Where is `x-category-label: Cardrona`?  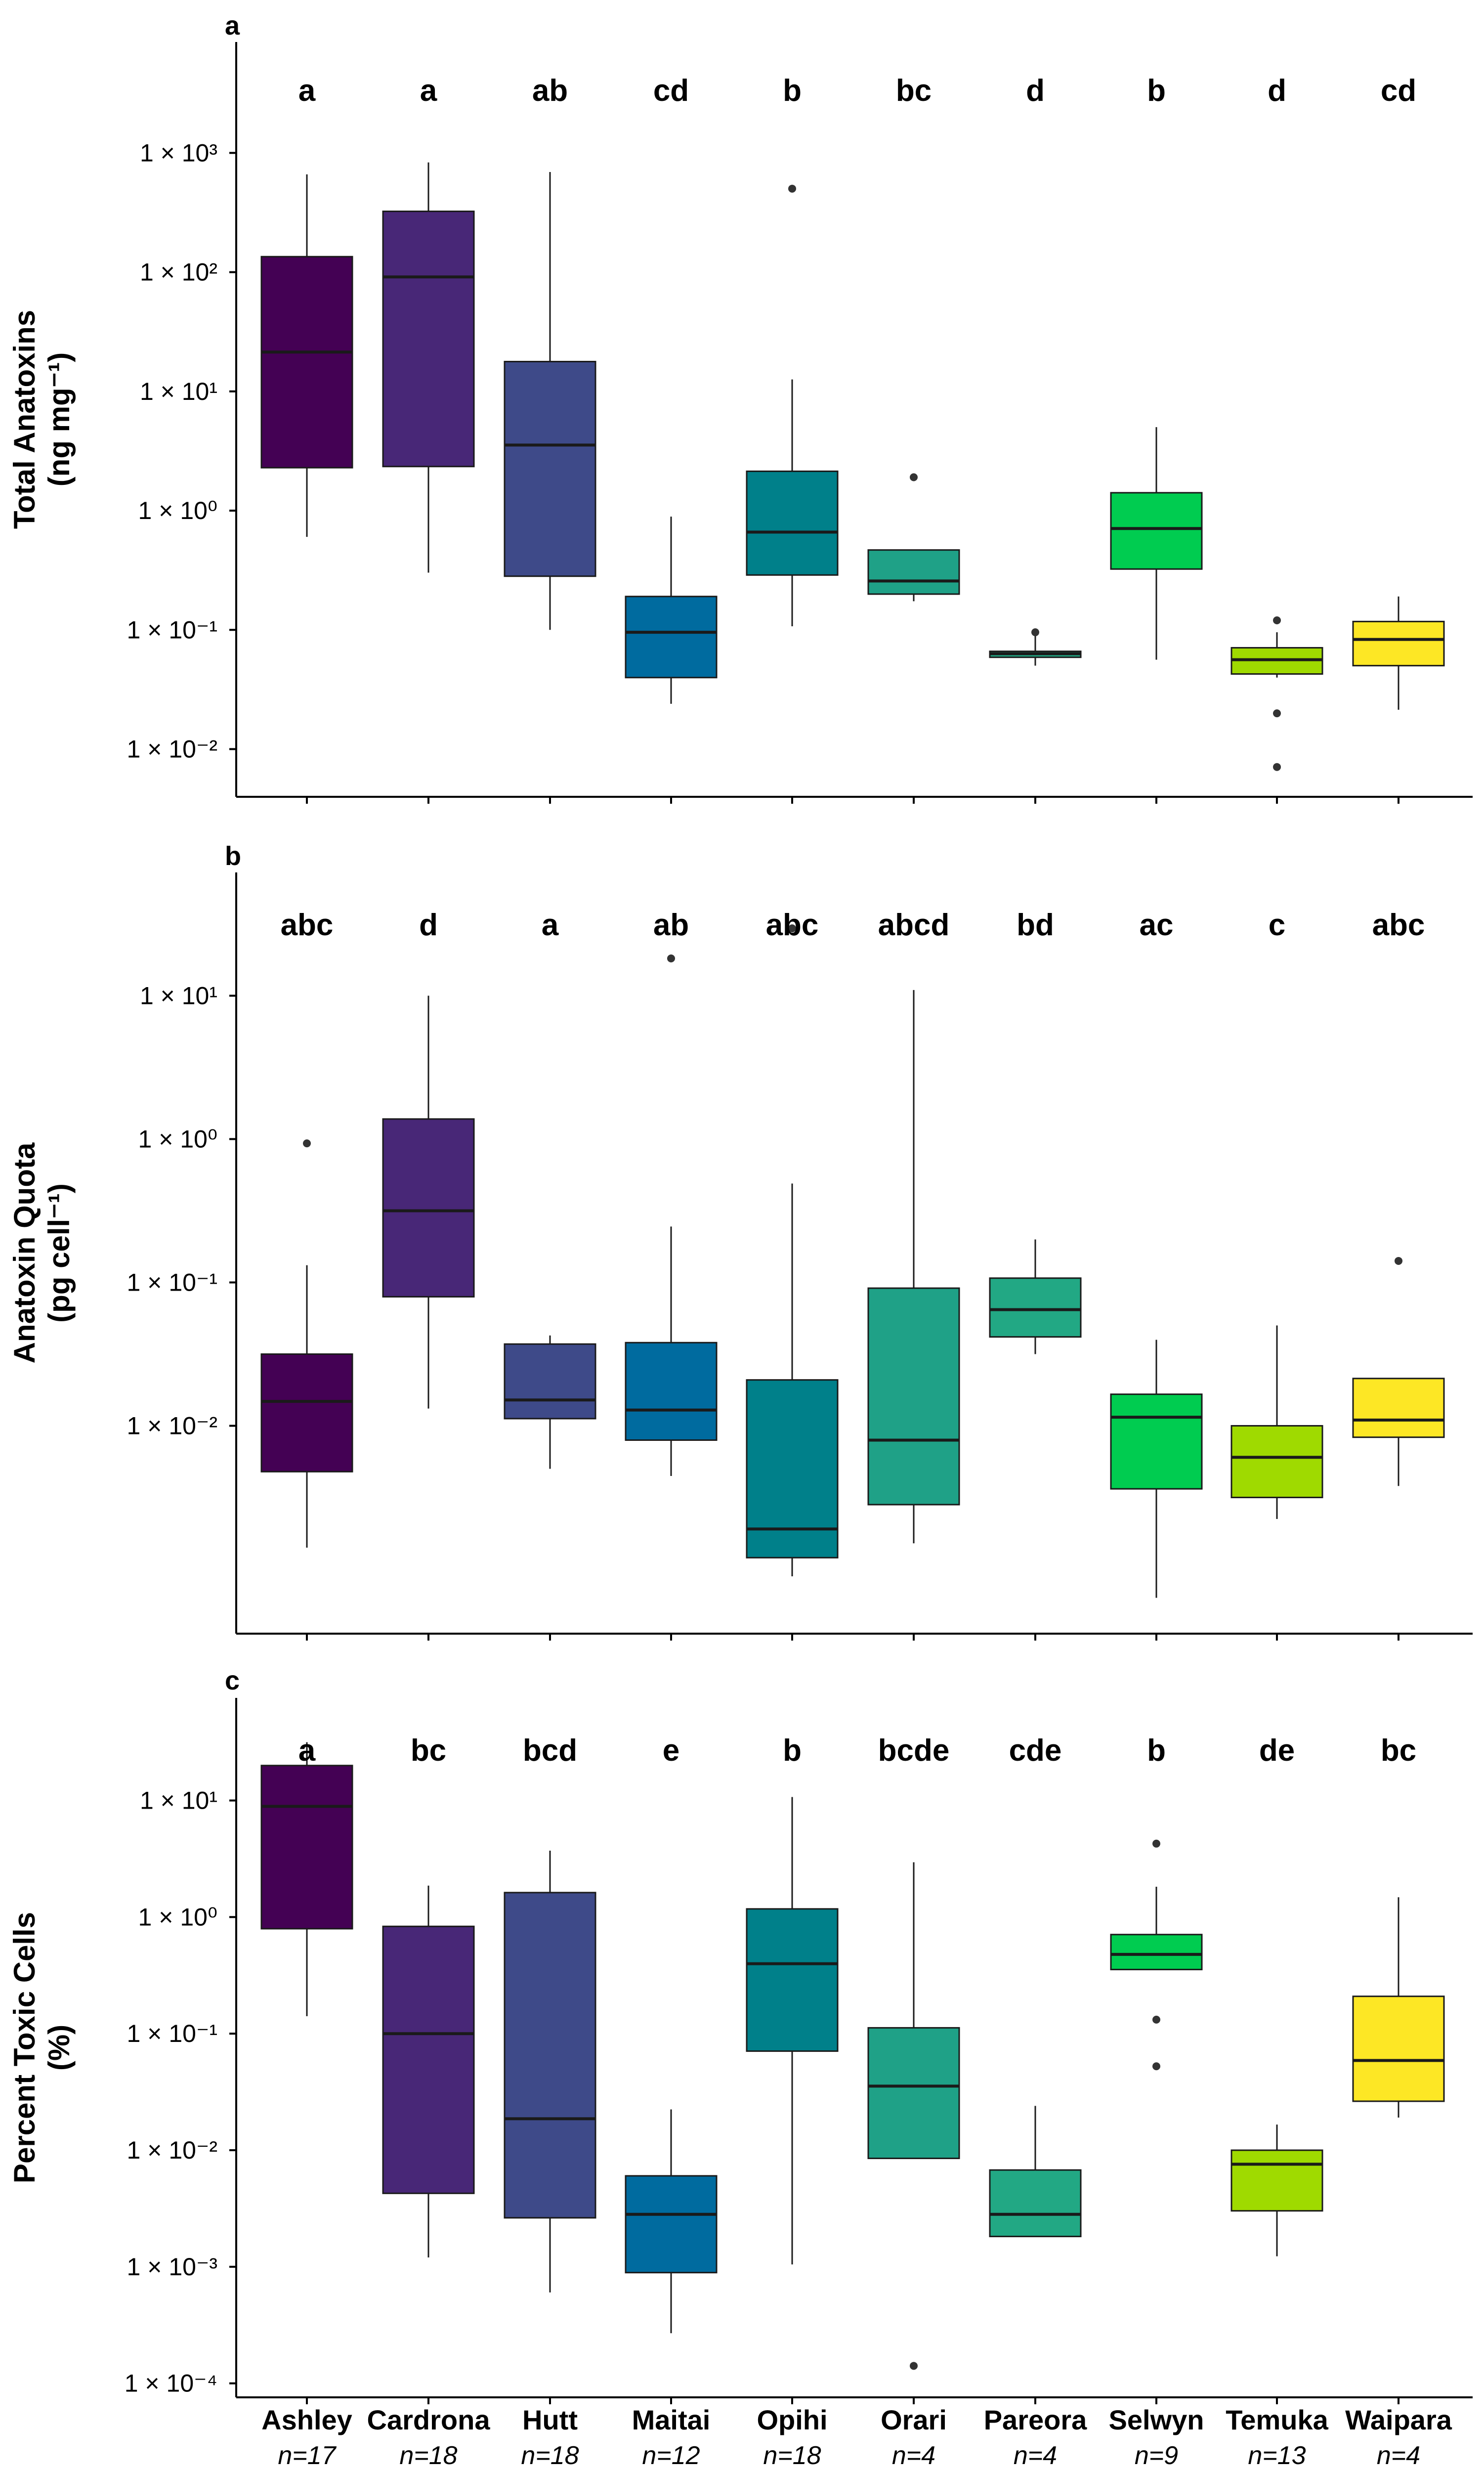
x-category-label: Cardrona is located at coordinates (429, 2419).